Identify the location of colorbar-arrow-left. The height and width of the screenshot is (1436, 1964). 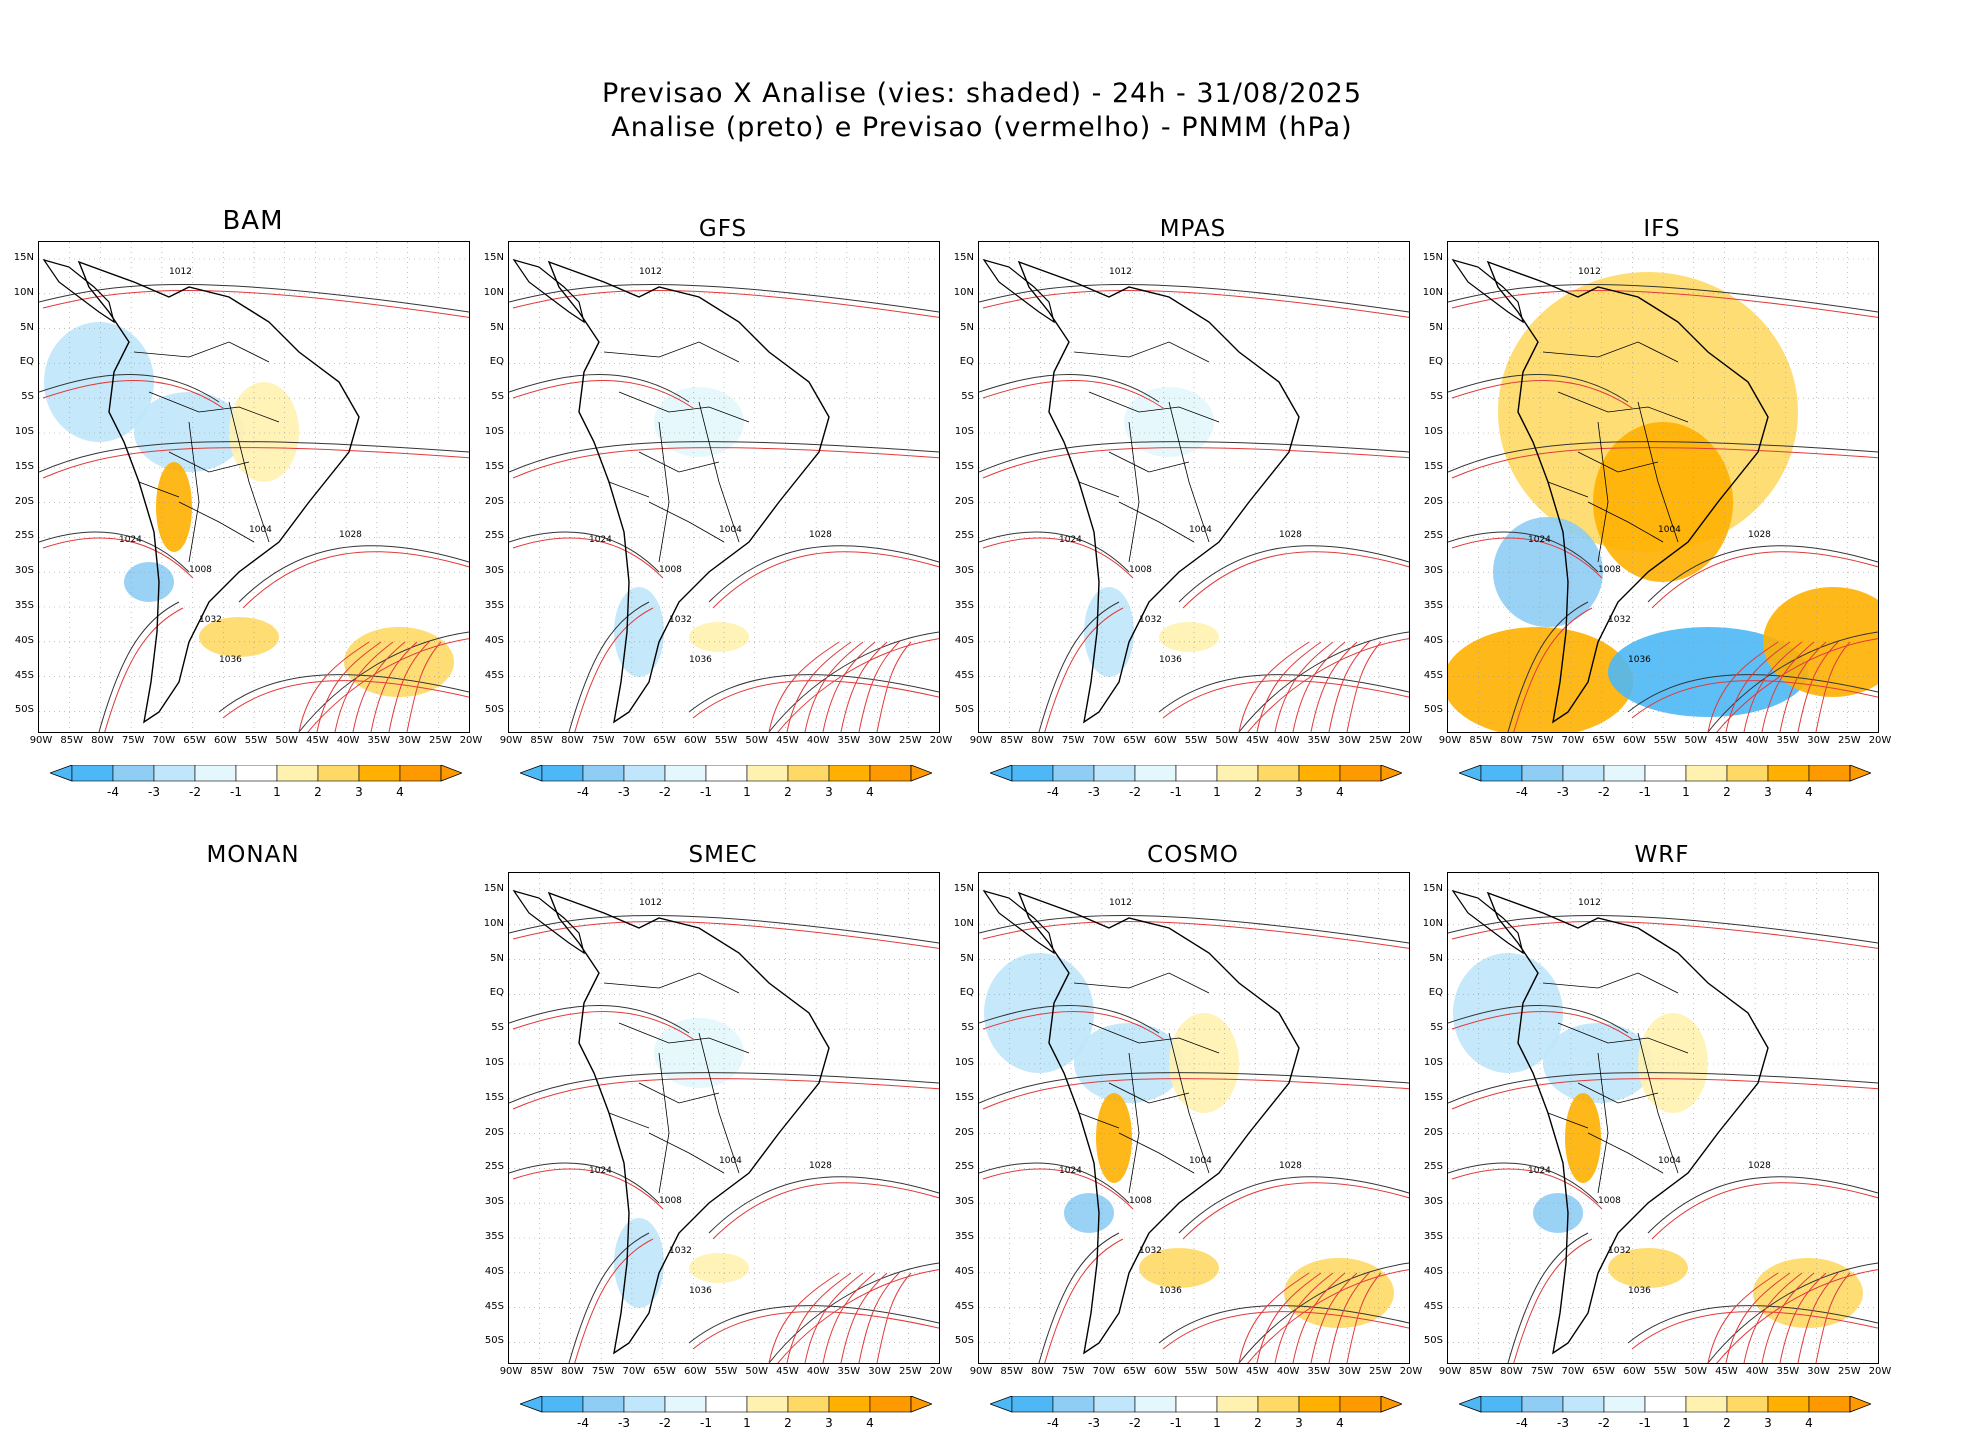
(1000, 1404).